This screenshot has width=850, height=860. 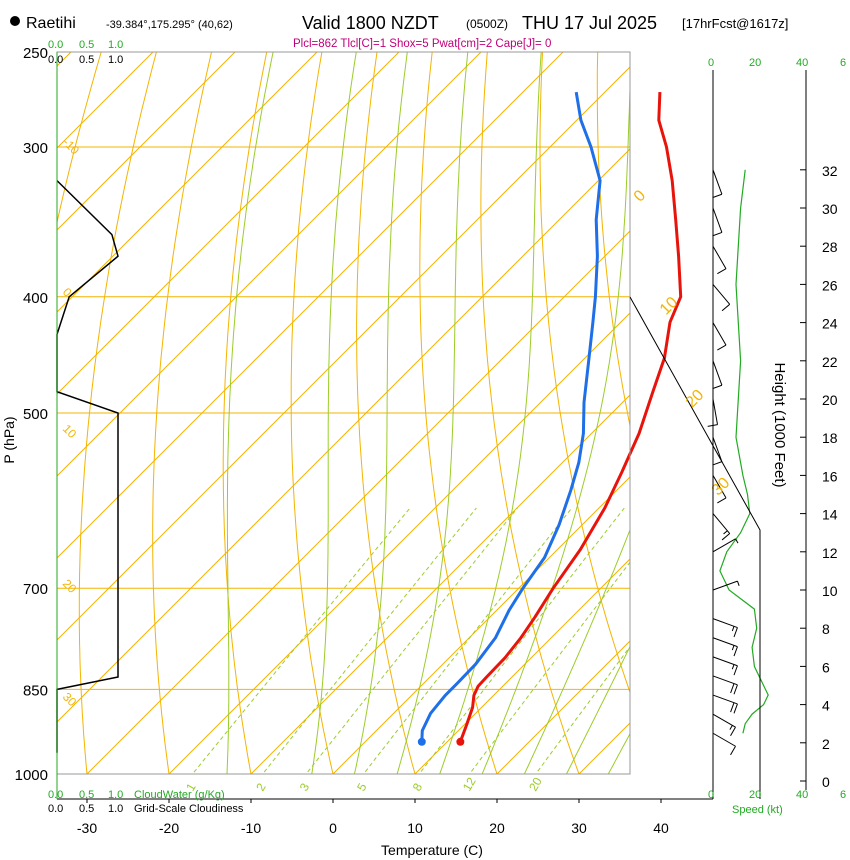 I want to click on height-tick-label: 30, so click(x=830, y=209).